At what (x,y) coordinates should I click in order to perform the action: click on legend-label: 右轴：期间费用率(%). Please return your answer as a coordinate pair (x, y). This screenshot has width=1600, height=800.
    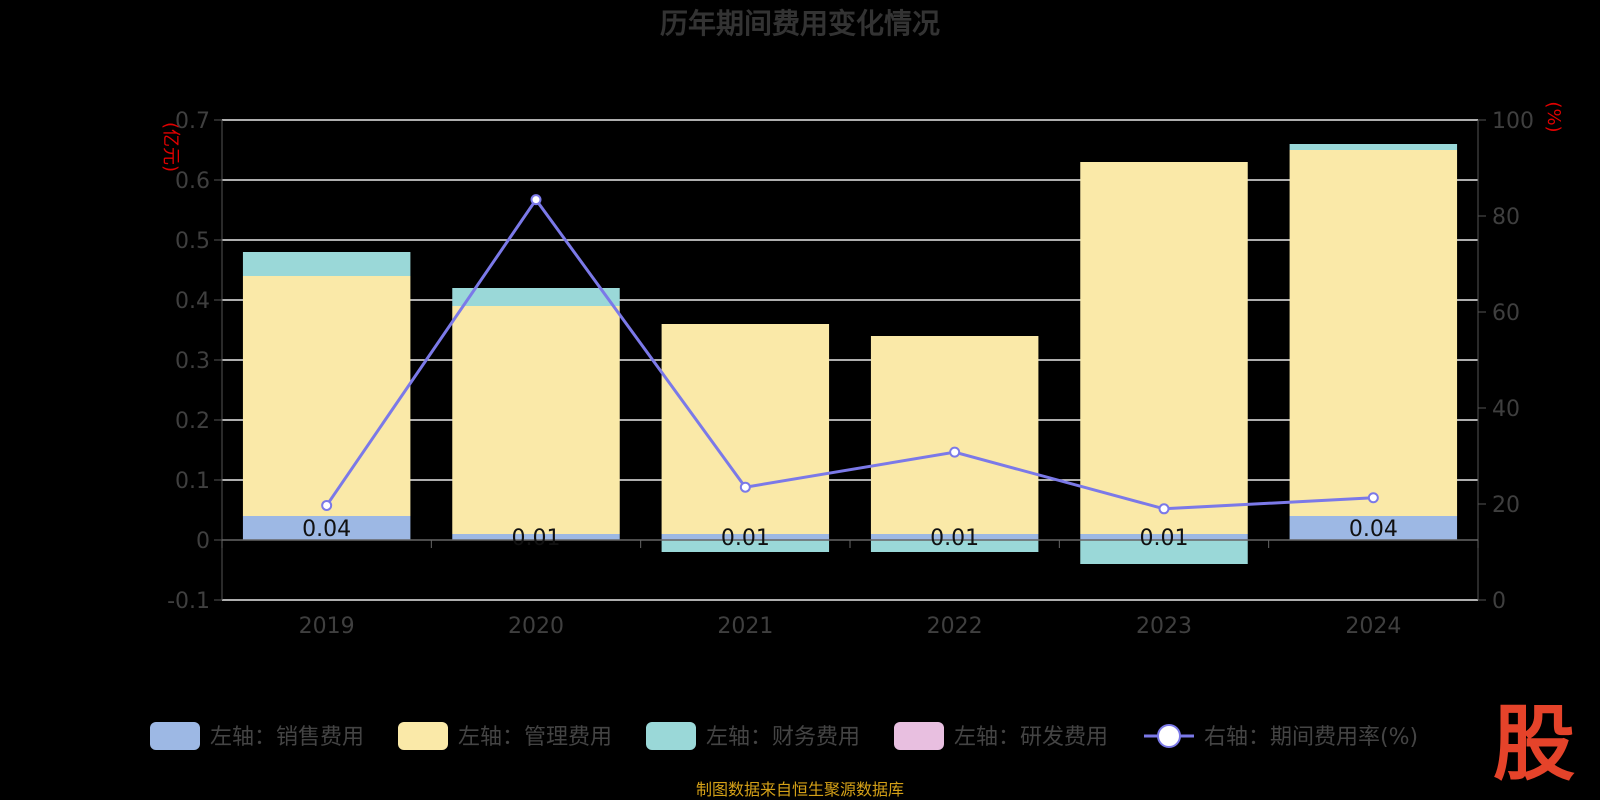
    Looking at the image, I should click on (1311, 737).